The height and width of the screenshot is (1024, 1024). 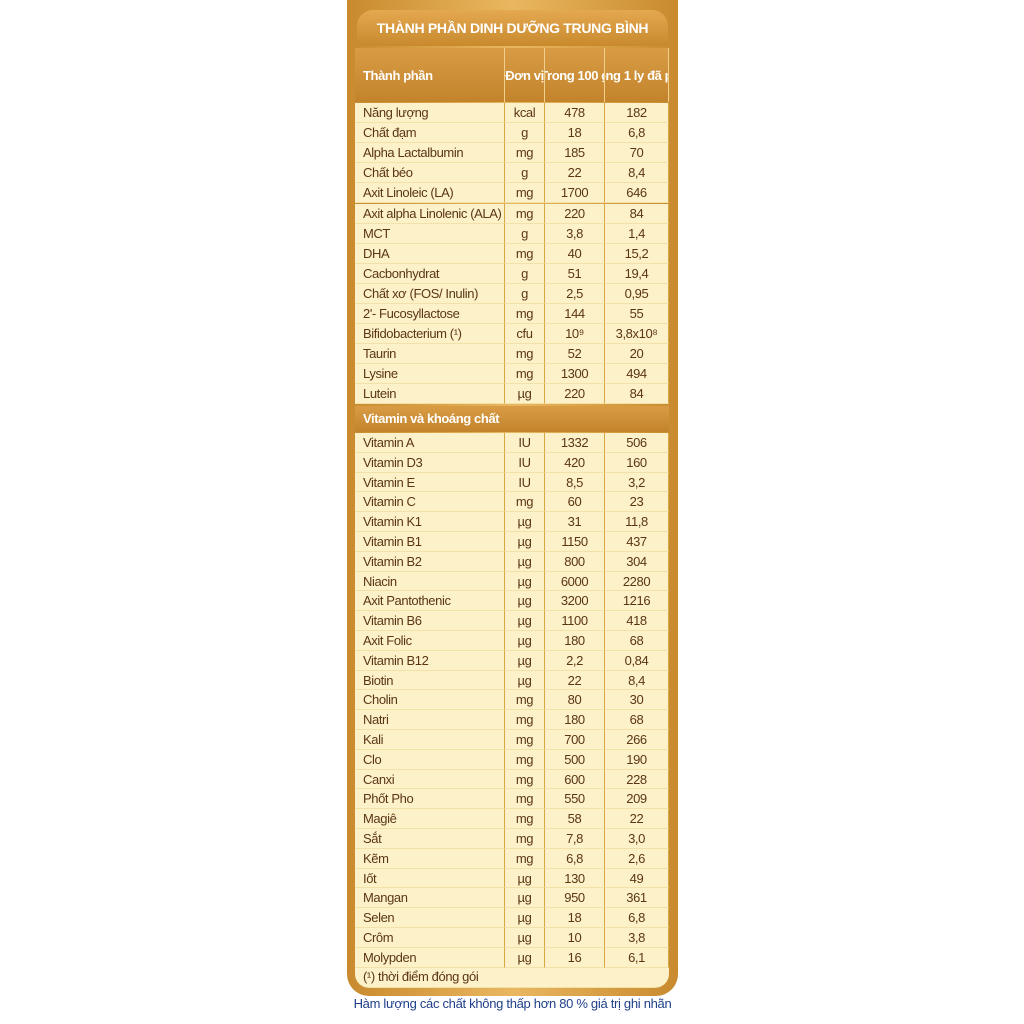 What do you see at coordinates (430, 502) in the screenshot?
I see `table-cell: Vitamin C` at bounding box center [430, 502].